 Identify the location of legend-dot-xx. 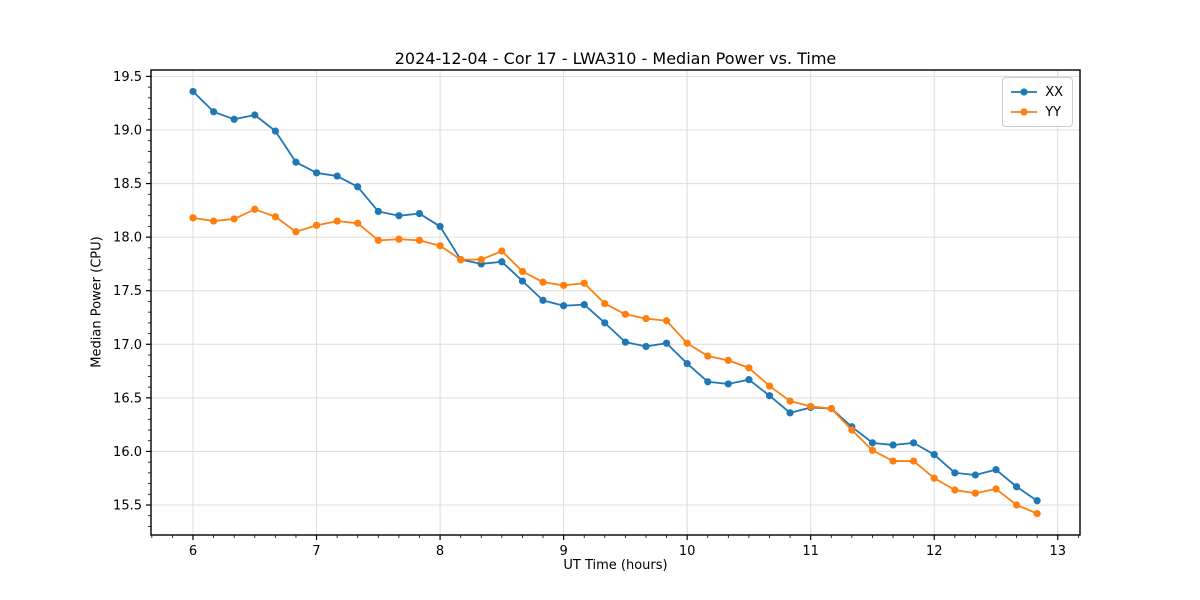
(1024, 92).